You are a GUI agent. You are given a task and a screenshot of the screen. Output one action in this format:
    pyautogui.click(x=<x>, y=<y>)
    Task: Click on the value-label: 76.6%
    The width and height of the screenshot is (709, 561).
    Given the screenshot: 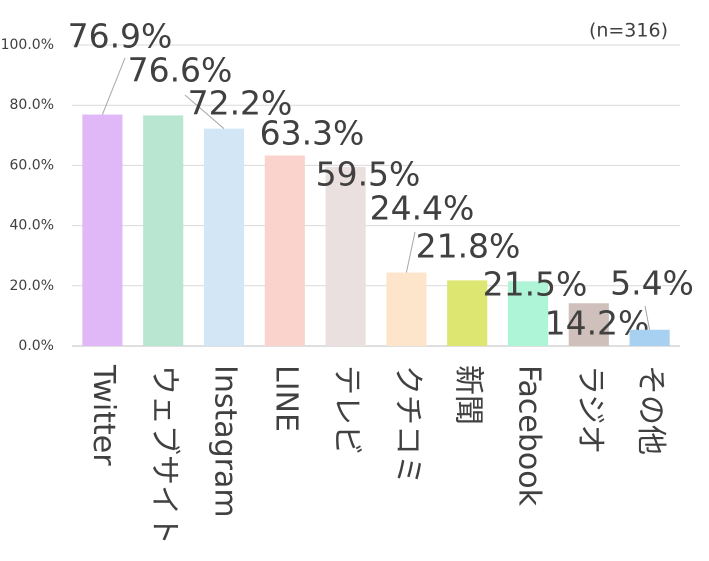 What is the action you would take?
    pyautogui.click(x=180, y=70)
    